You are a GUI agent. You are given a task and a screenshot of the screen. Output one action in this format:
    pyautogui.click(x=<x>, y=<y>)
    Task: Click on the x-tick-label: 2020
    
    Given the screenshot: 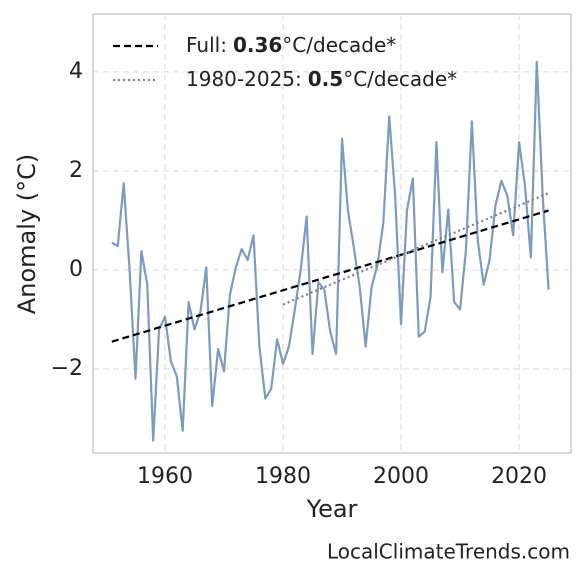 What is the action you would take?
    pyautogui.click(x=519, y=476)
    